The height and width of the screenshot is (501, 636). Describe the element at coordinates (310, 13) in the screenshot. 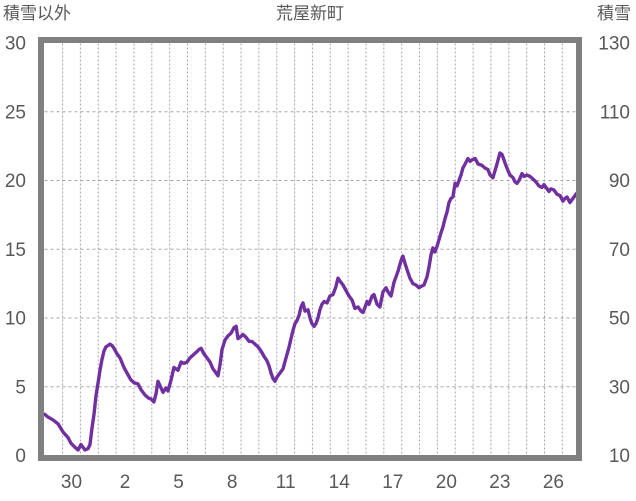

I see `chart-title: 荒屋新町` at that location.